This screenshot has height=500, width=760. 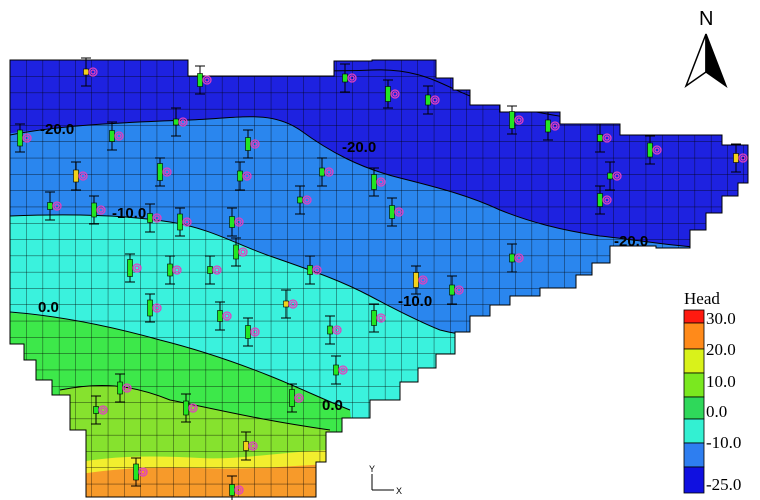 What do you see at coordinates (129, 213) in the screenshot?
I see `contour-label: -10.0` at bounding box center [129, 213].